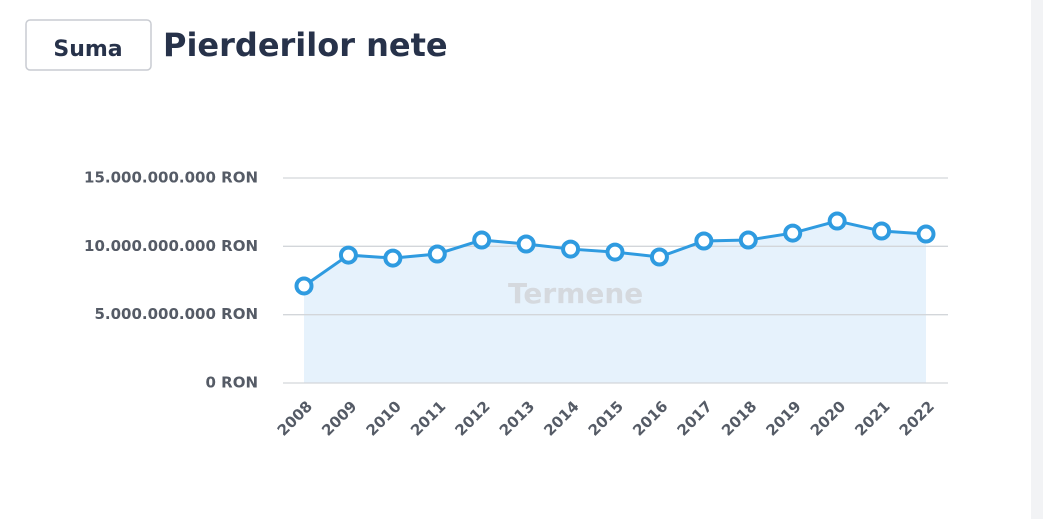 This screenshot has height=523, width=1043. I want to click on y-tick-label: 15.000.000.000 RON, so click(171, 178).